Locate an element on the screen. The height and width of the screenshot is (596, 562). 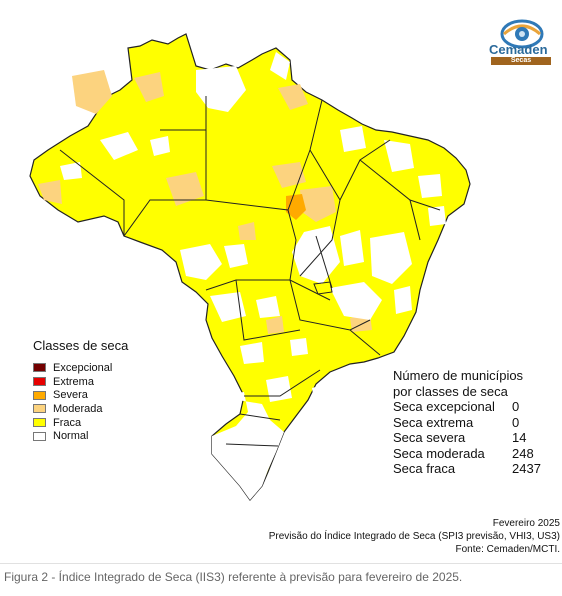
count-row: Seca fraca 2437 is located at coordinates (467, 469).